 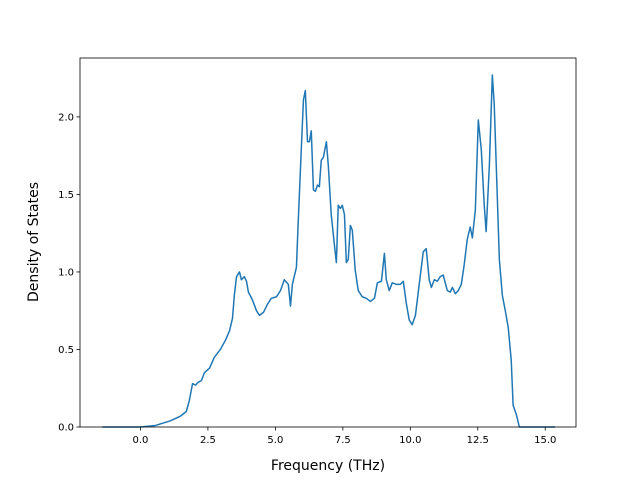 I want to click on x-tick-label: 0.0, so click(x=140, y=440).